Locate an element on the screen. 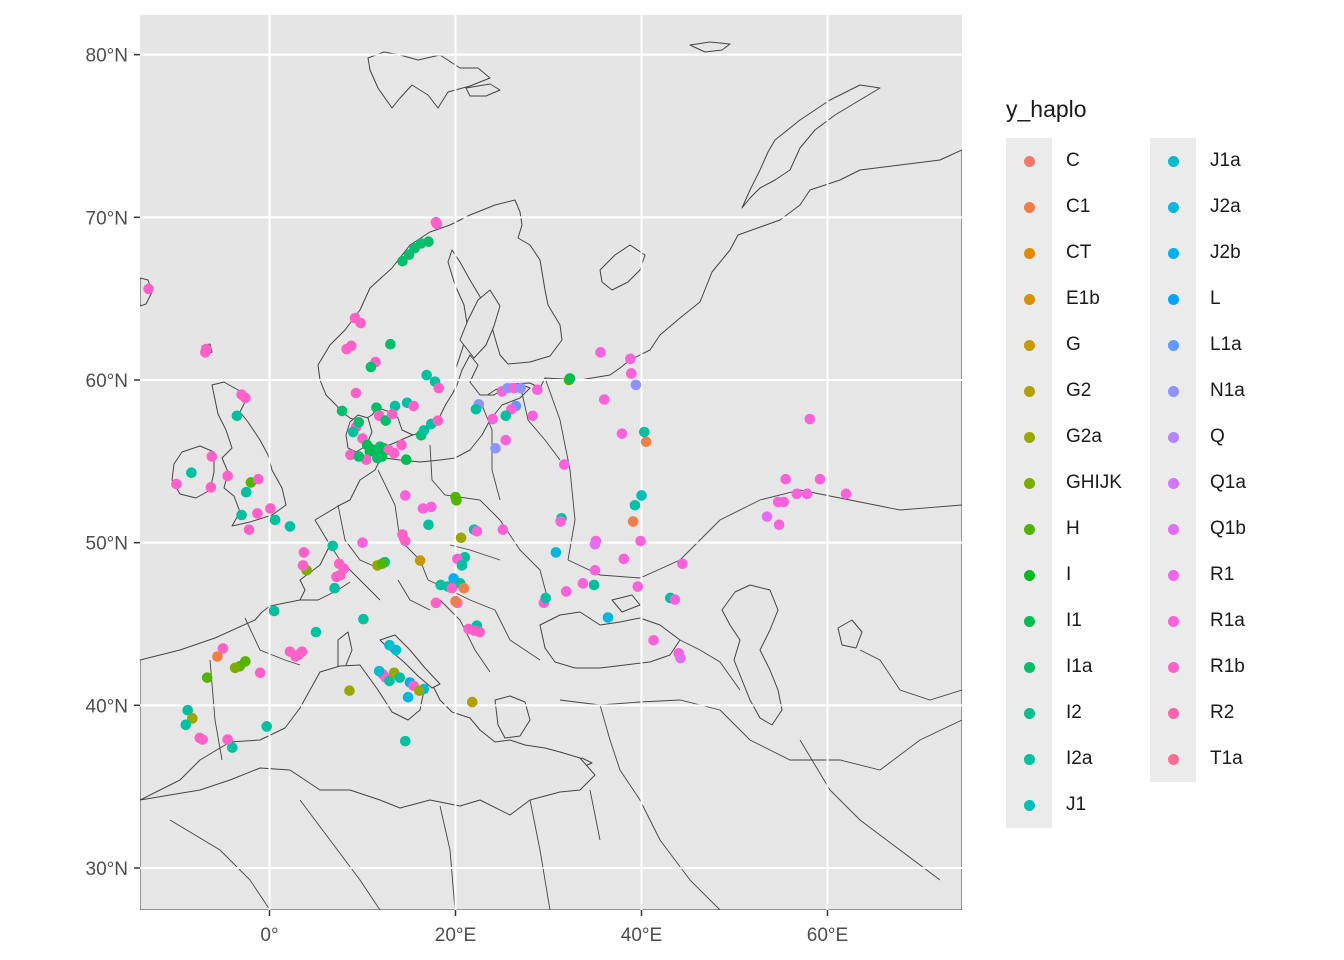  legend-label: T1a is located at coordinates (1226, 758).